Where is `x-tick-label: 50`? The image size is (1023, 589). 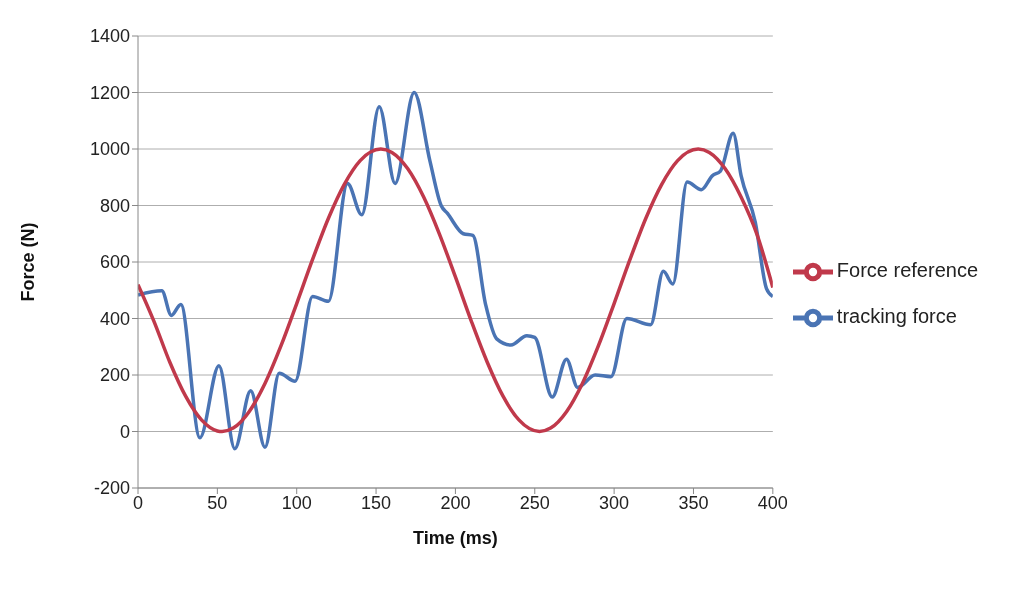
x-tick-label: 50 is located at coordinates (217, 502).